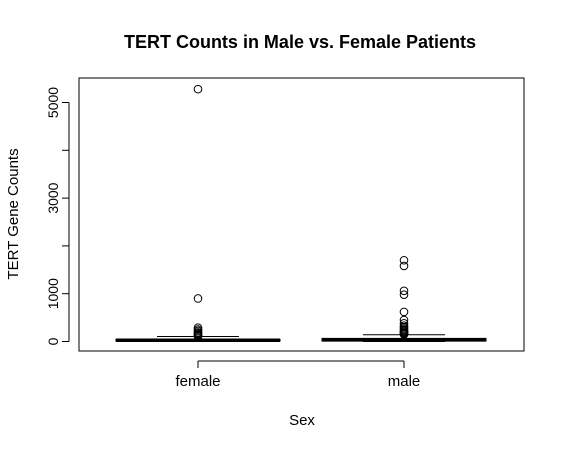 This screenshot has height=449, width=565. I want to click on chart-title: TERT Counts in Male vs. Female Patients, so click(300, 42).